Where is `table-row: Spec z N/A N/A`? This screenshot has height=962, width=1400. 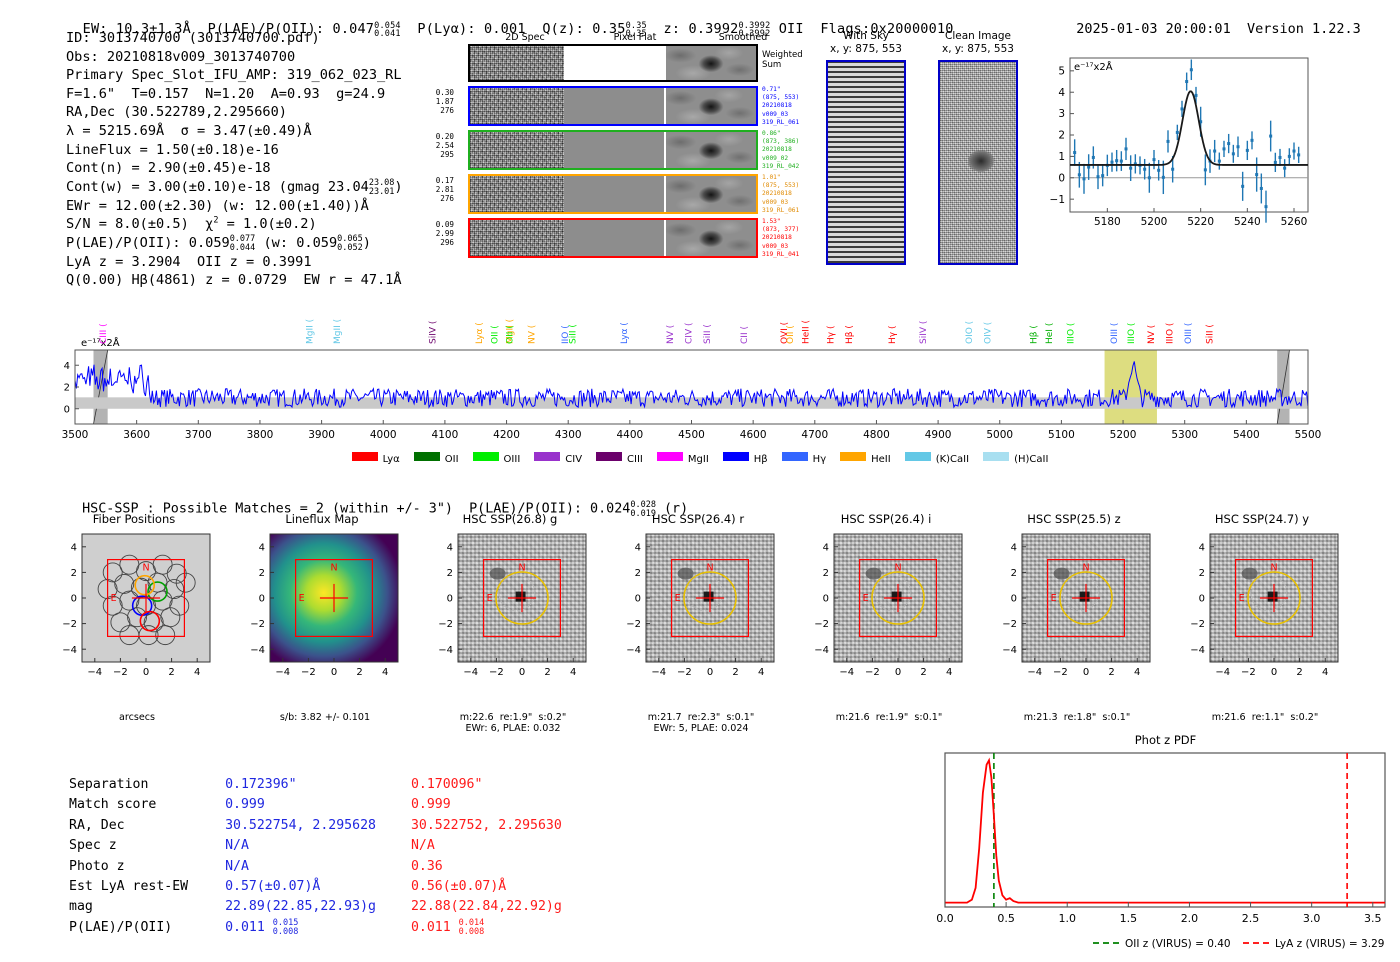 table-row: Spec z N/A N/A is located at coordinates (332, 846).